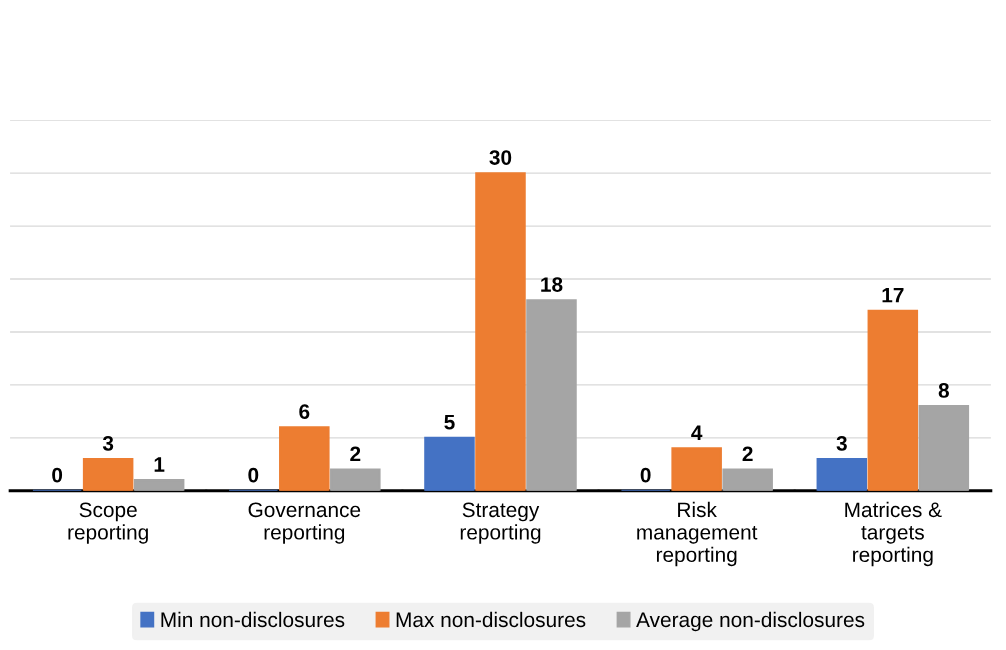 The height and width of the screenshot is (650, 1006). I want to click on data-label: 18, so click(552, 284).